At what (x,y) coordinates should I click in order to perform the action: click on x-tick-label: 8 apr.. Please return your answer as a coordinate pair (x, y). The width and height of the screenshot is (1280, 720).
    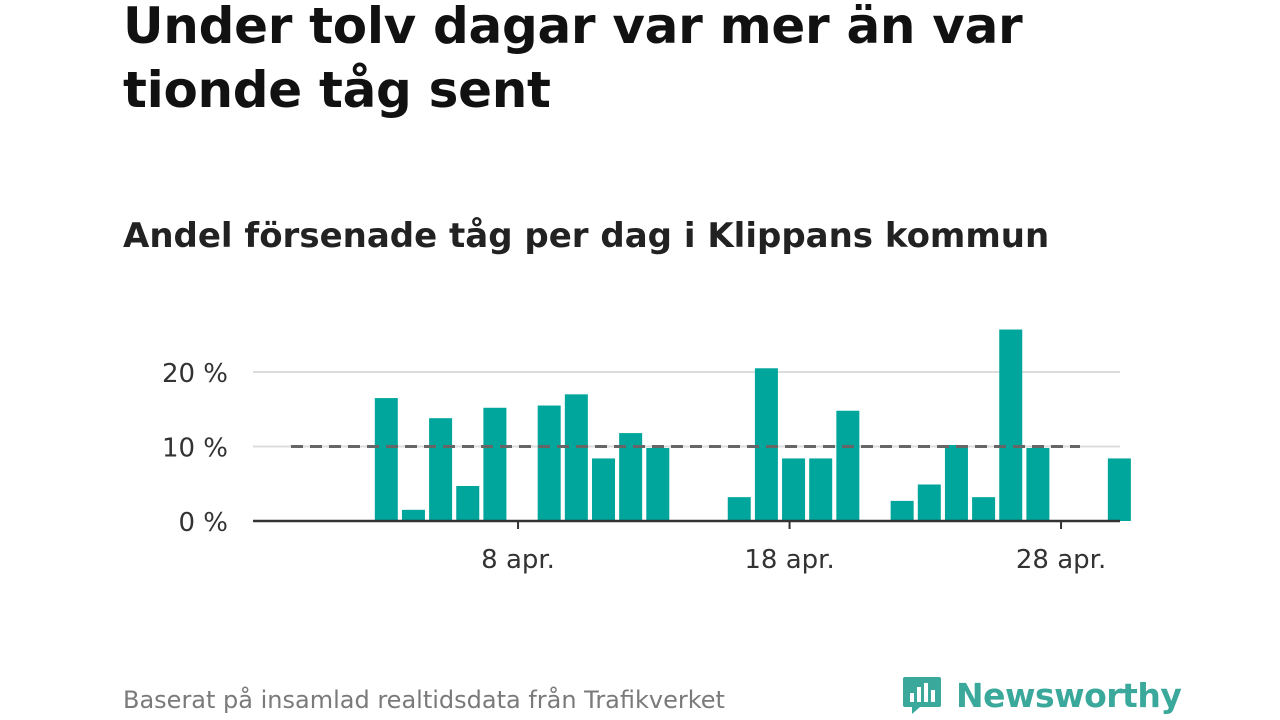
    Looking at the image, I should click on (518, 560).